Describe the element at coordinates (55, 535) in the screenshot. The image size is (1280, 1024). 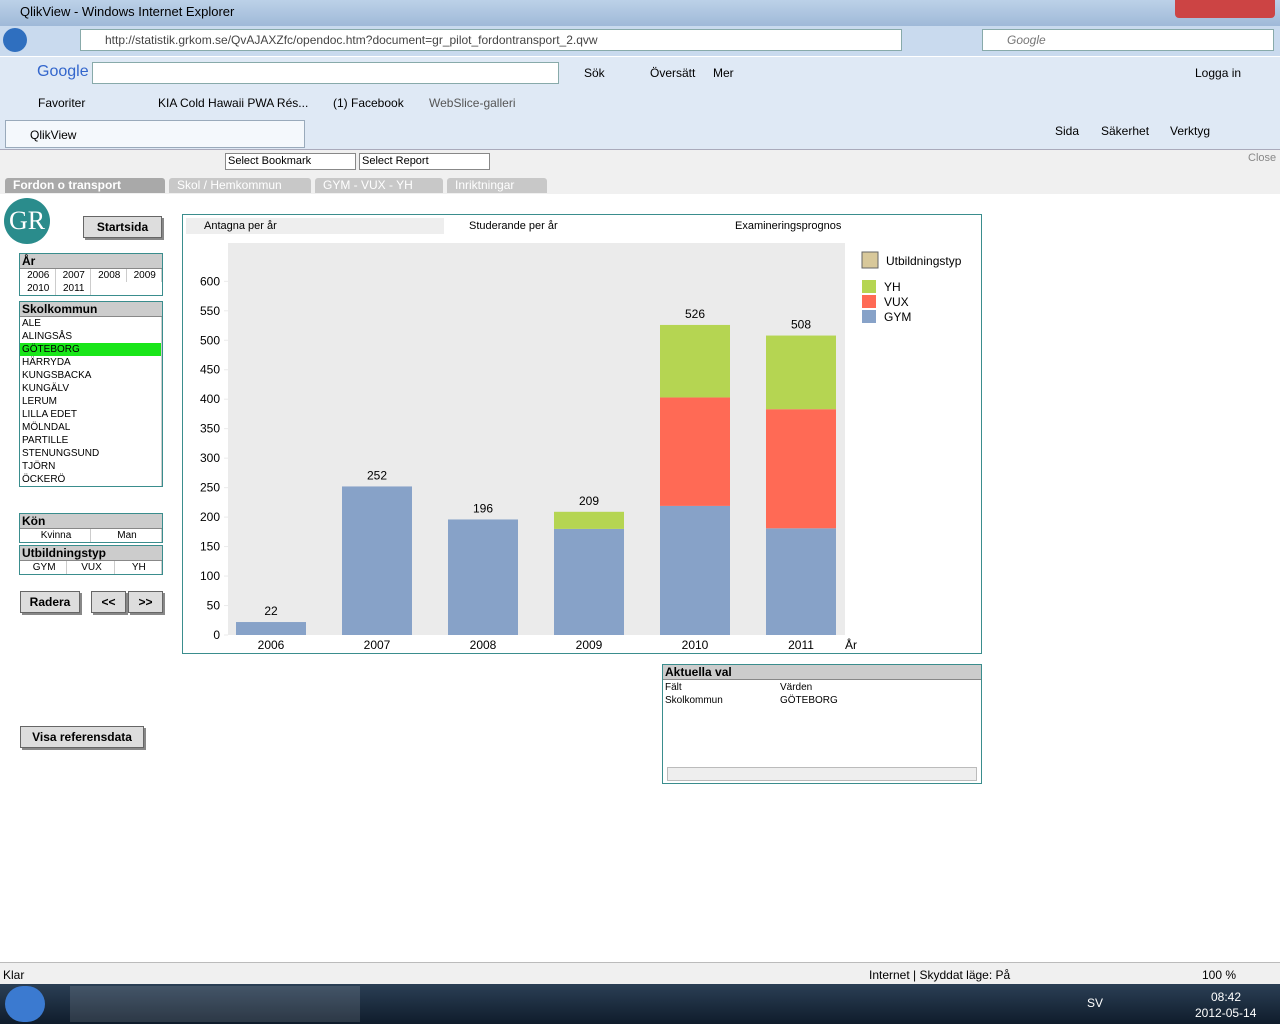
I see `list-item: Kvinna` at that location.